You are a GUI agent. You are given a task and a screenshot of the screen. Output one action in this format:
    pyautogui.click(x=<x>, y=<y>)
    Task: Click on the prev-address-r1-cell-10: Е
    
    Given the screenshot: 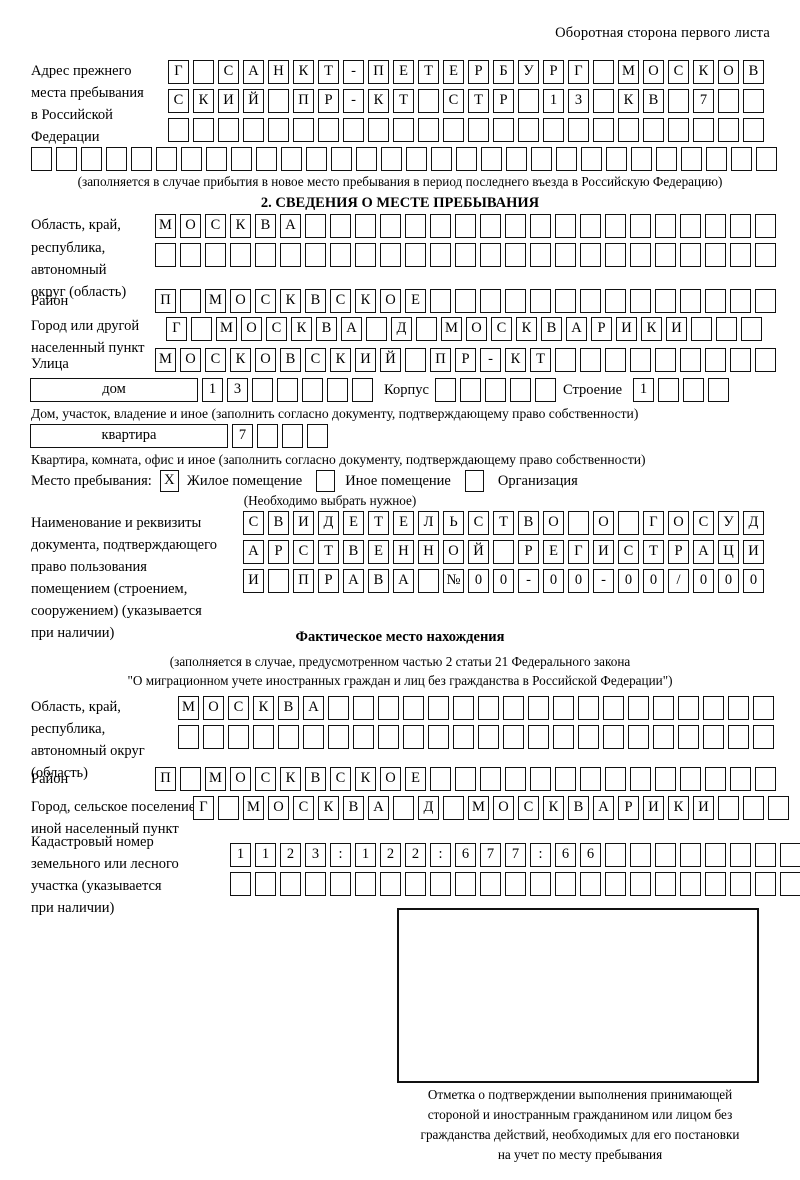 What is the action you would take?
    pyautogui.click(x=403, y=72)
    